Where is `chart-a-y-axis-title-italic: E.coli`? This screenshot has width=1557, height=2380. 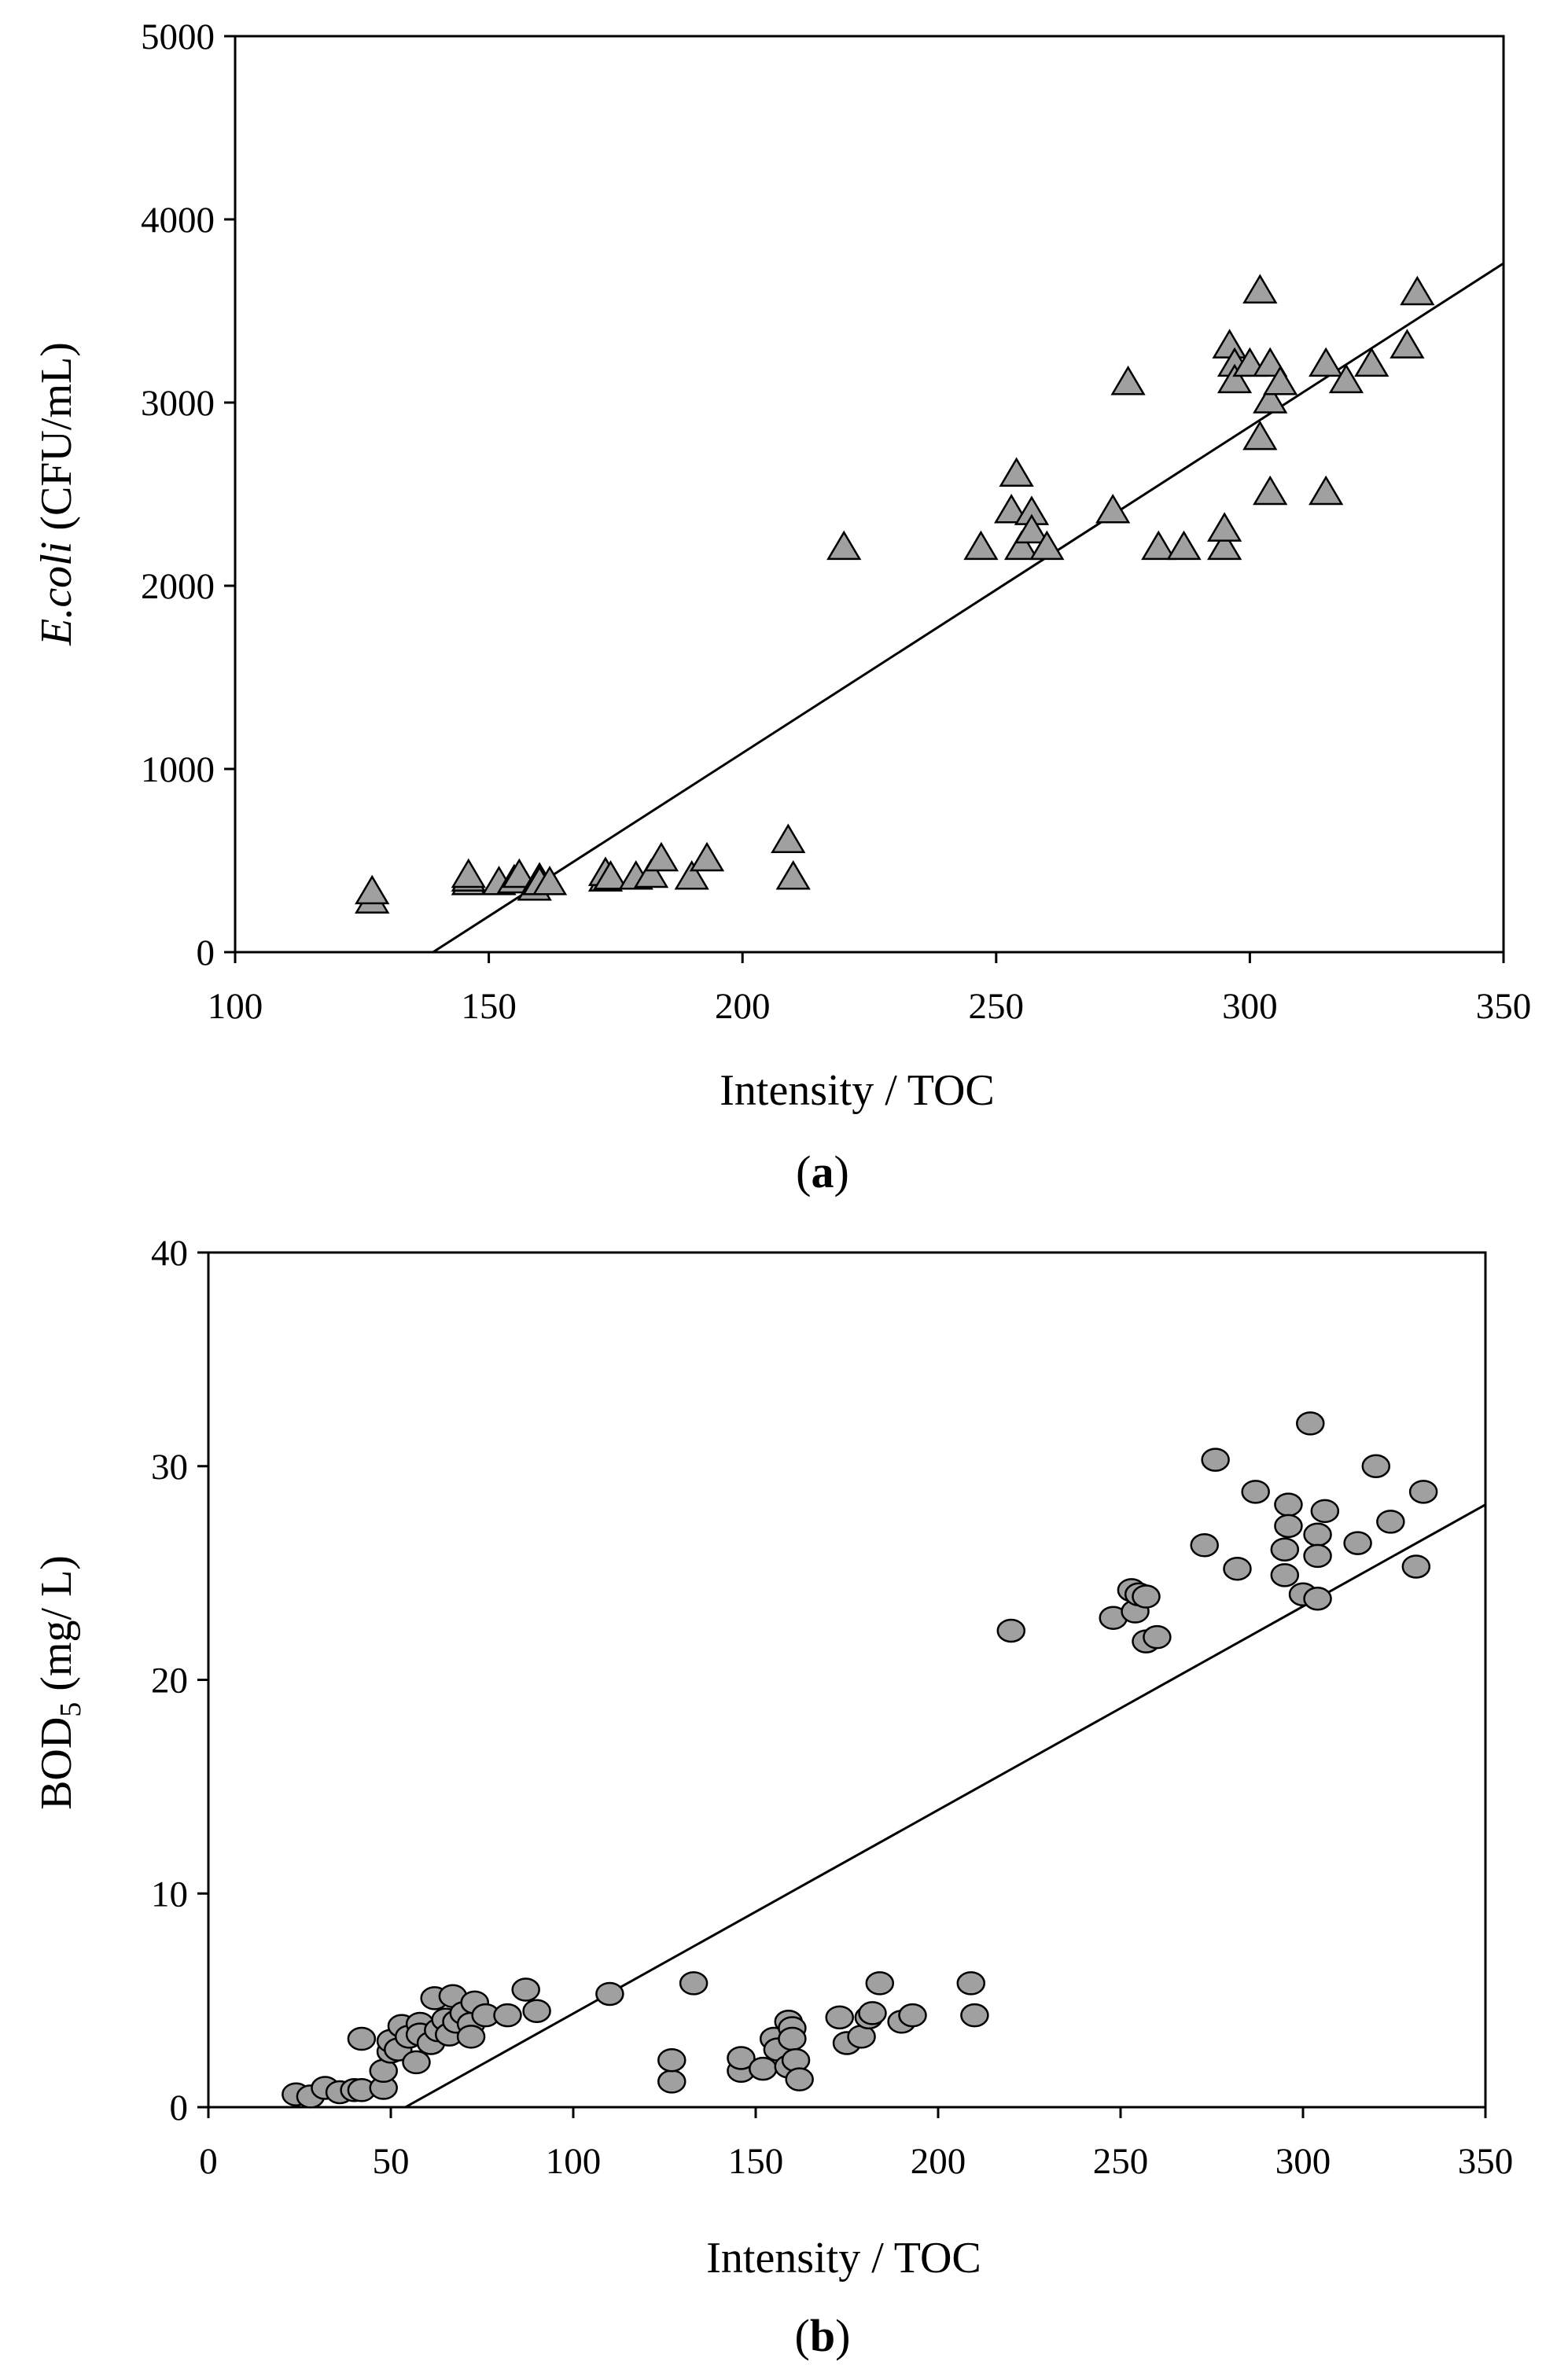 chart-a-y-axis-title-italic: E.coli is located at coordinates (56, 594).